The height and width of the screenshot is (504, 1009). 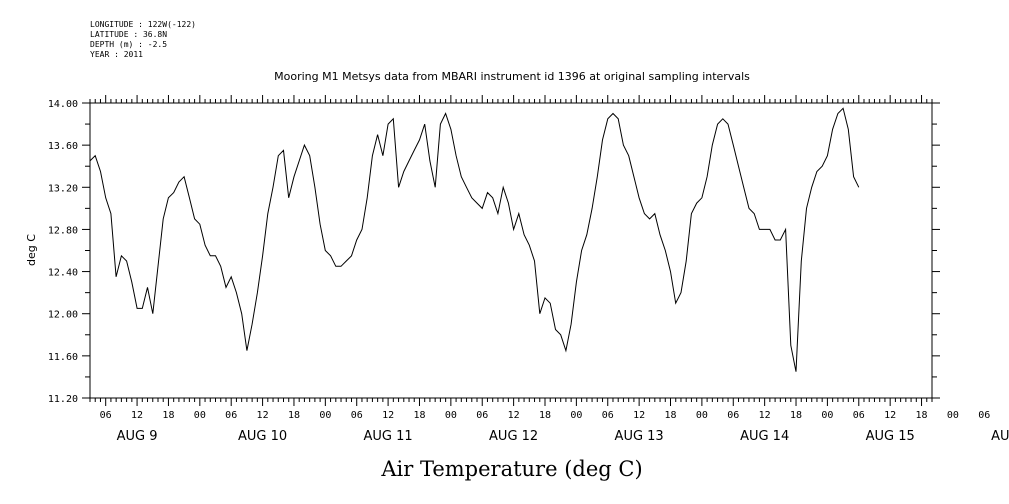 I want to click on y-tick-label: 11.60, so click(x=63, y=357).